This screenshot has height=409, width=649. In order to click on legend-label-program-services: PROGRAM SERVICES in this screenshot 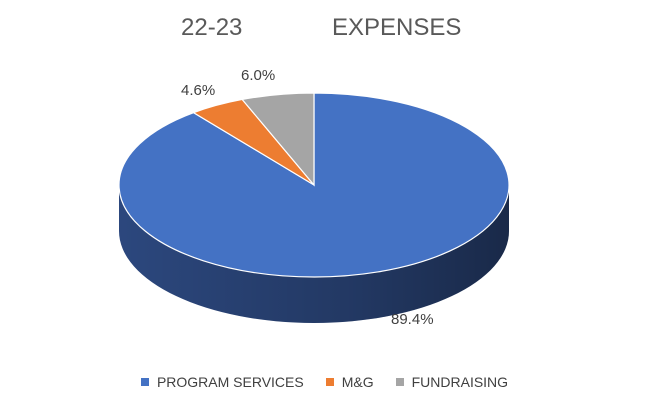, I will do `click(230, 382)`.